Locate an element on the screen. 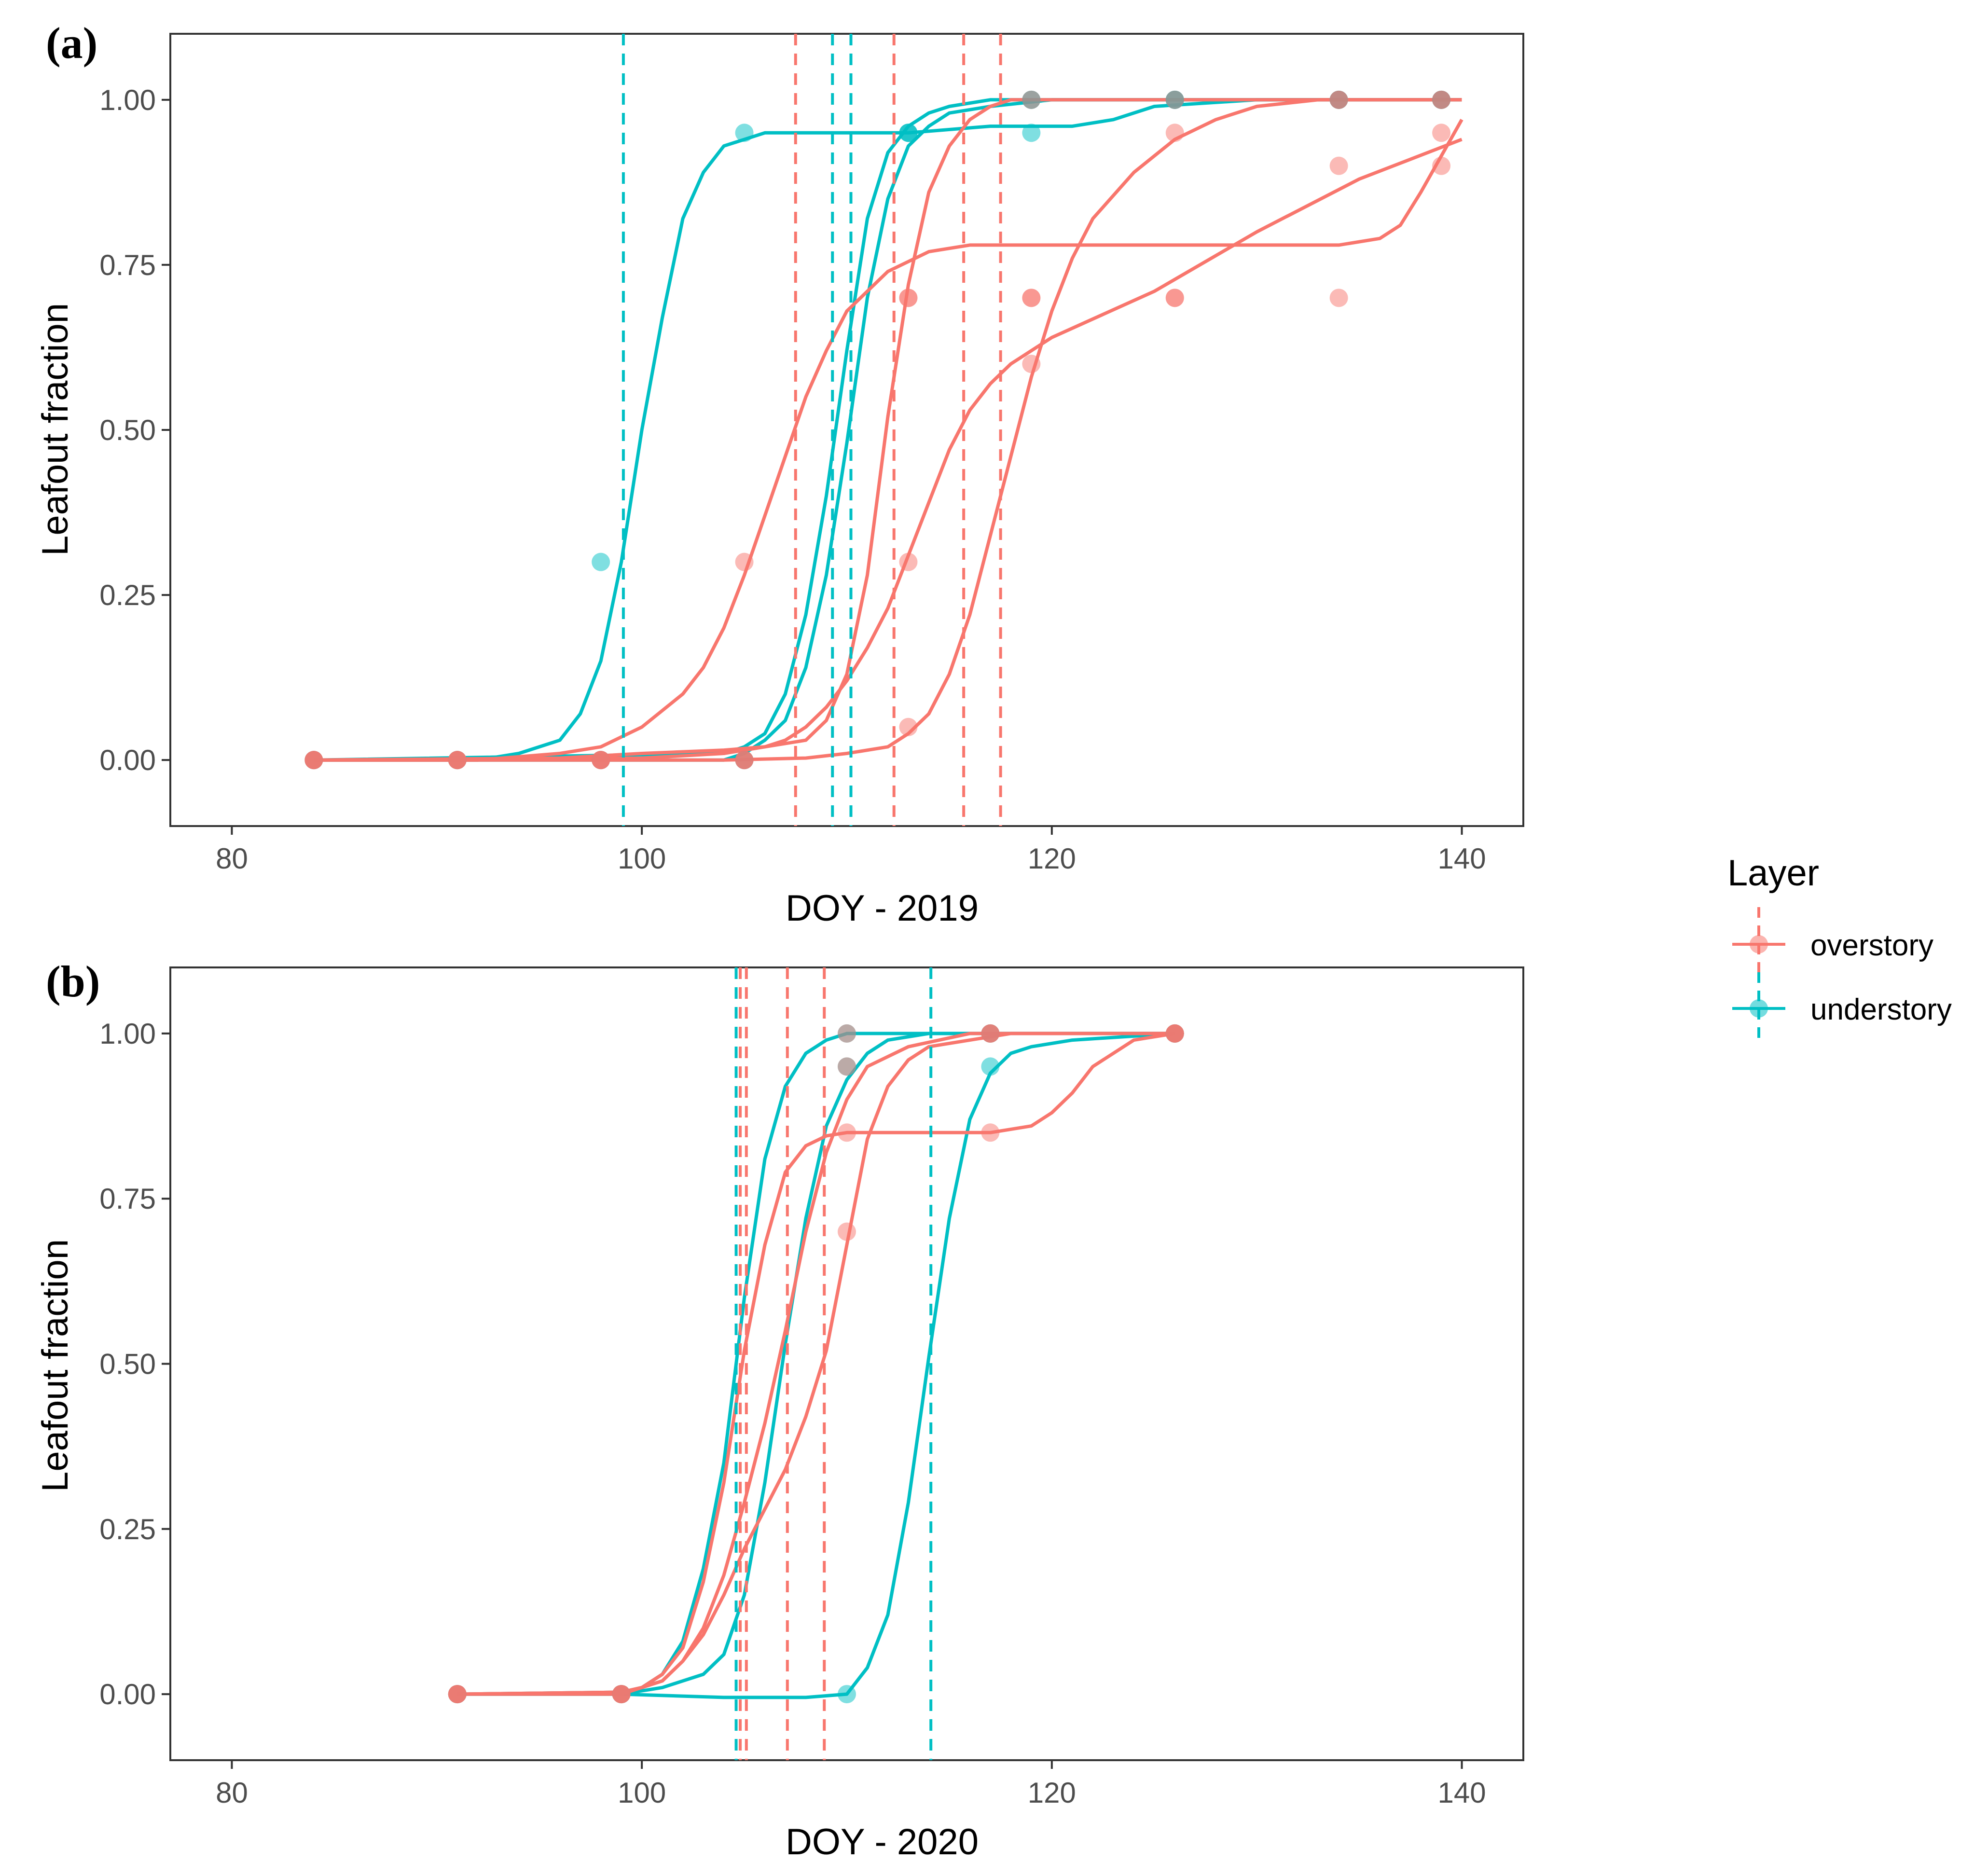  panel-b-y-axis-label: Leafout fraction is located at coordinates (55, 1365).